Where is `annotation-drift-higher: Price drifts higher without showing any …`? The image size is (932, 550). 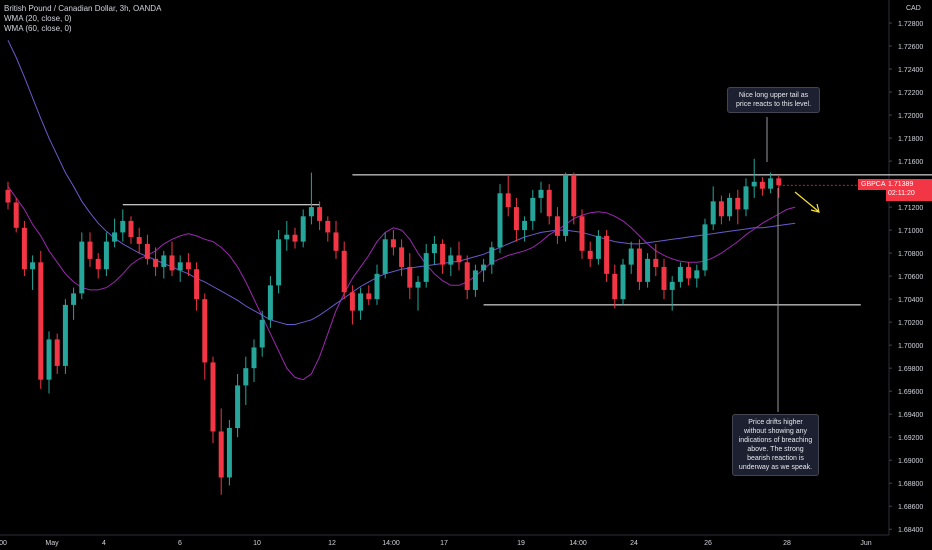 annotation-drift-higher: Price drifts higher without showing any … is located at coordinates (775, 445).